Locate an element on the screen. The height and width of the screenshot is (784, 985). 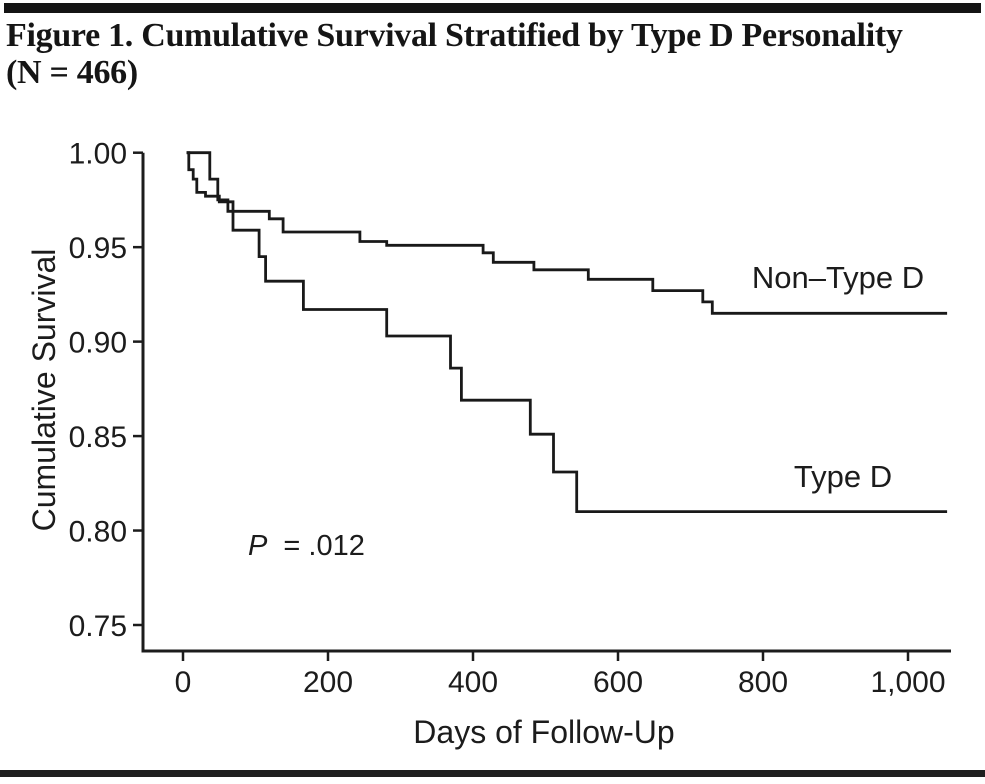
series-label-non-type-d: Non–Type D is located at coordinates (838, 277).